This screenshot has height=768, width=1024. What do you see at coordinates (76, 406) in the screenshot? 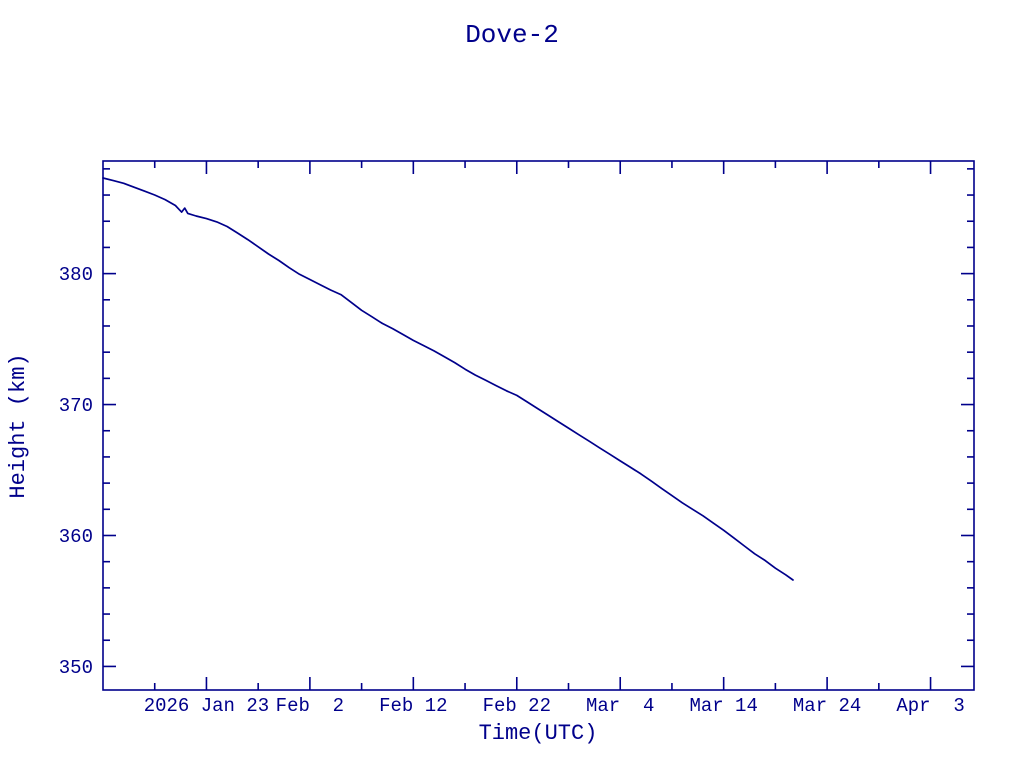
I see `y-tick-label: 370` at bounding box center [76, 406].